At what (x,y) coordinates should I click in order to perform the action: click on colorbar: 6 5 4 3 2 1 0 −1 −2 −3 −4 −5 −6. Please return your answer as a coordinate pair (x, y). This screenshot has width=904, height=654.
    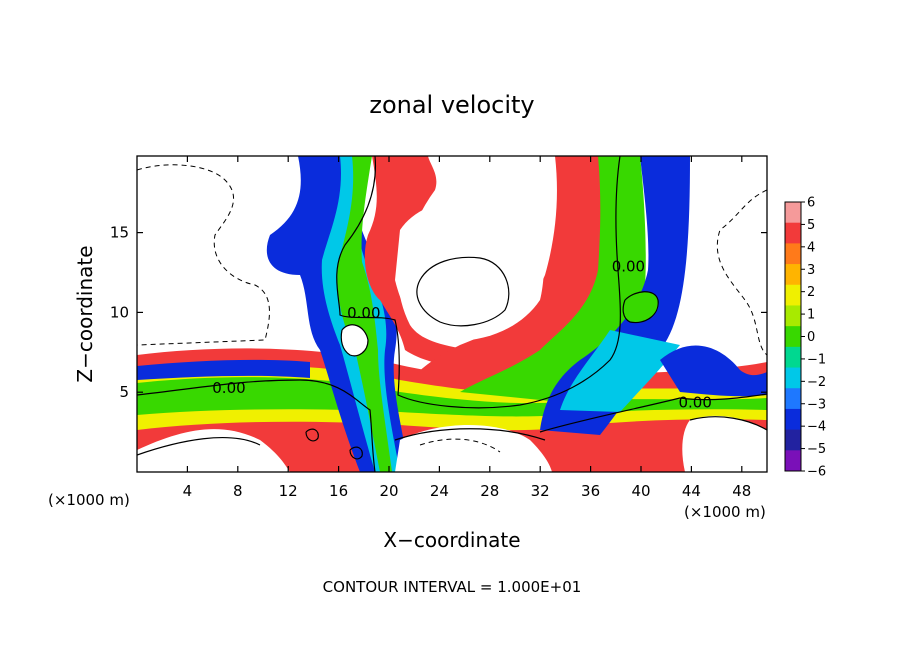
    Looking at the image, I should click on (805, 338).